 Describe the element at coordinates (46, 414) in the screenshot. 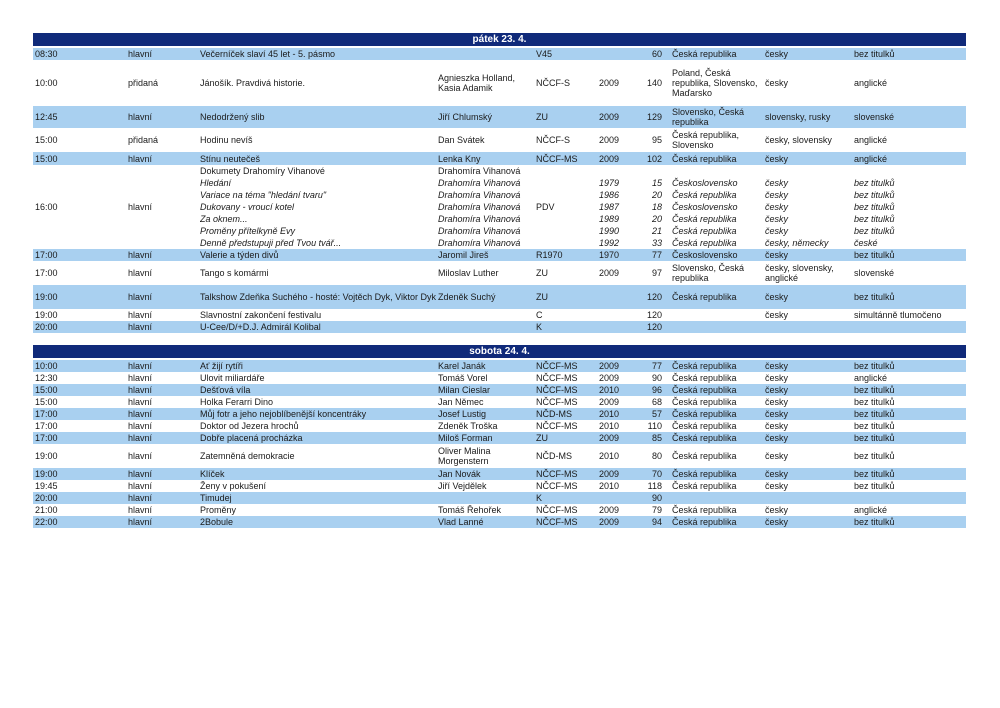

I see `time-cell-text: 17:00` at that location.